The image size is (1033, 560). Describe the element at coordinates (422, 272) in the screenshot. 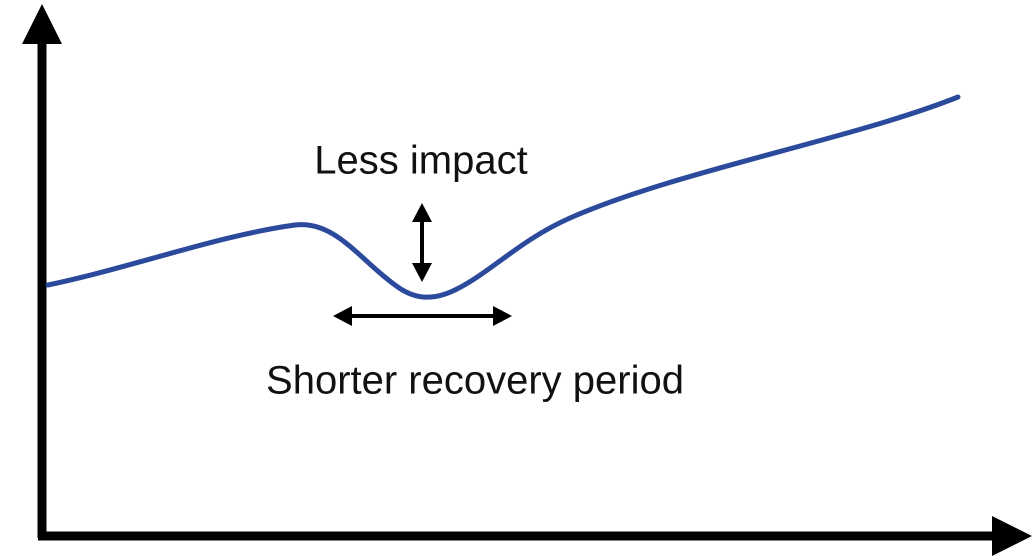

I see `impact-arrow-head-down` at that location.